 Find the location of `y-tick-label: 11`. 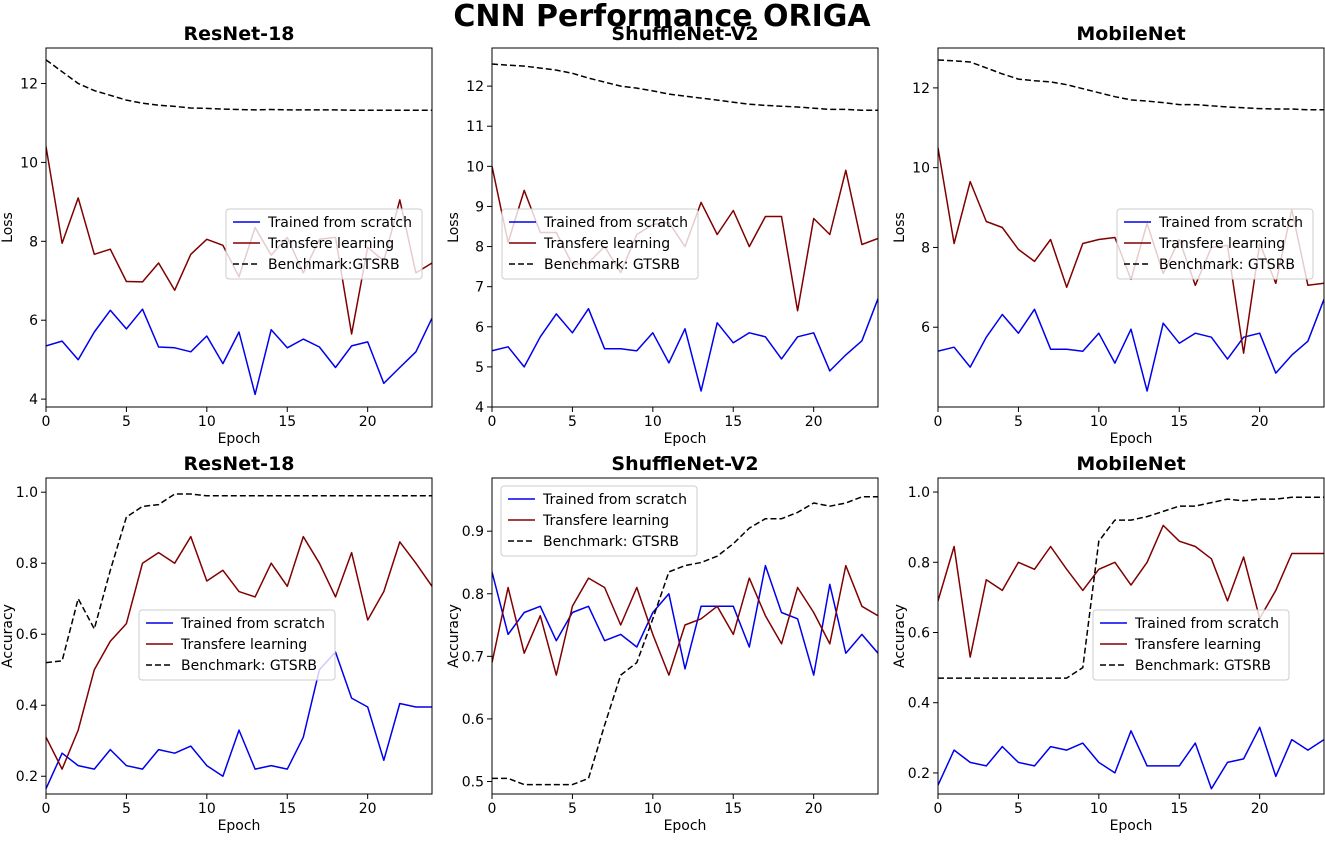

y-tick-label: 11 is located at coordinates (475, 127).